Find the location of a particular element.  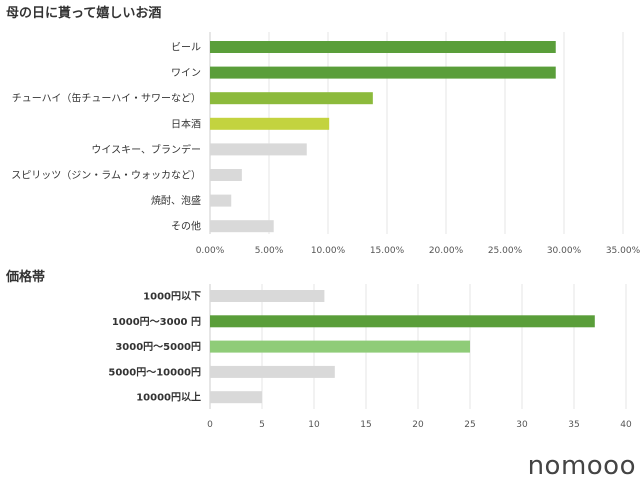

c1-category-label: 焼酎、泡盛 is located at coordinates (176, 200).